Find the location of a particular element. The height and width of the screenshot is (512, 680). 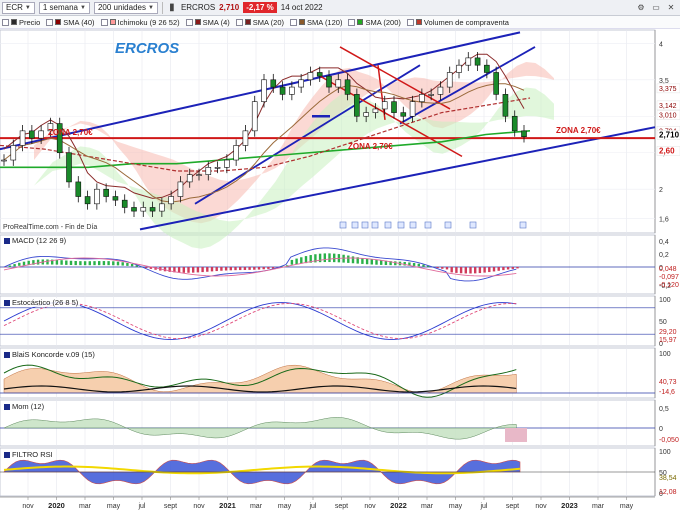

stoch-k is located at coordinates (260, 321).